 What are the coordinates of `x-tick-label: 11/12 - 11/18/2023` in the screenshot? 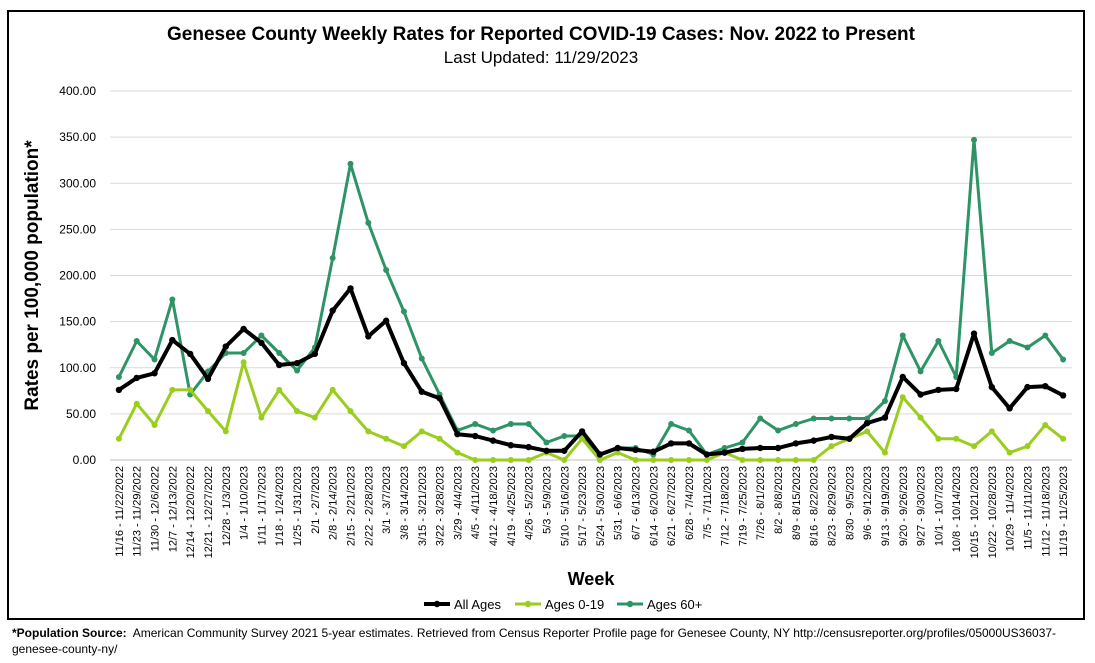 It's located at (1046, 511).